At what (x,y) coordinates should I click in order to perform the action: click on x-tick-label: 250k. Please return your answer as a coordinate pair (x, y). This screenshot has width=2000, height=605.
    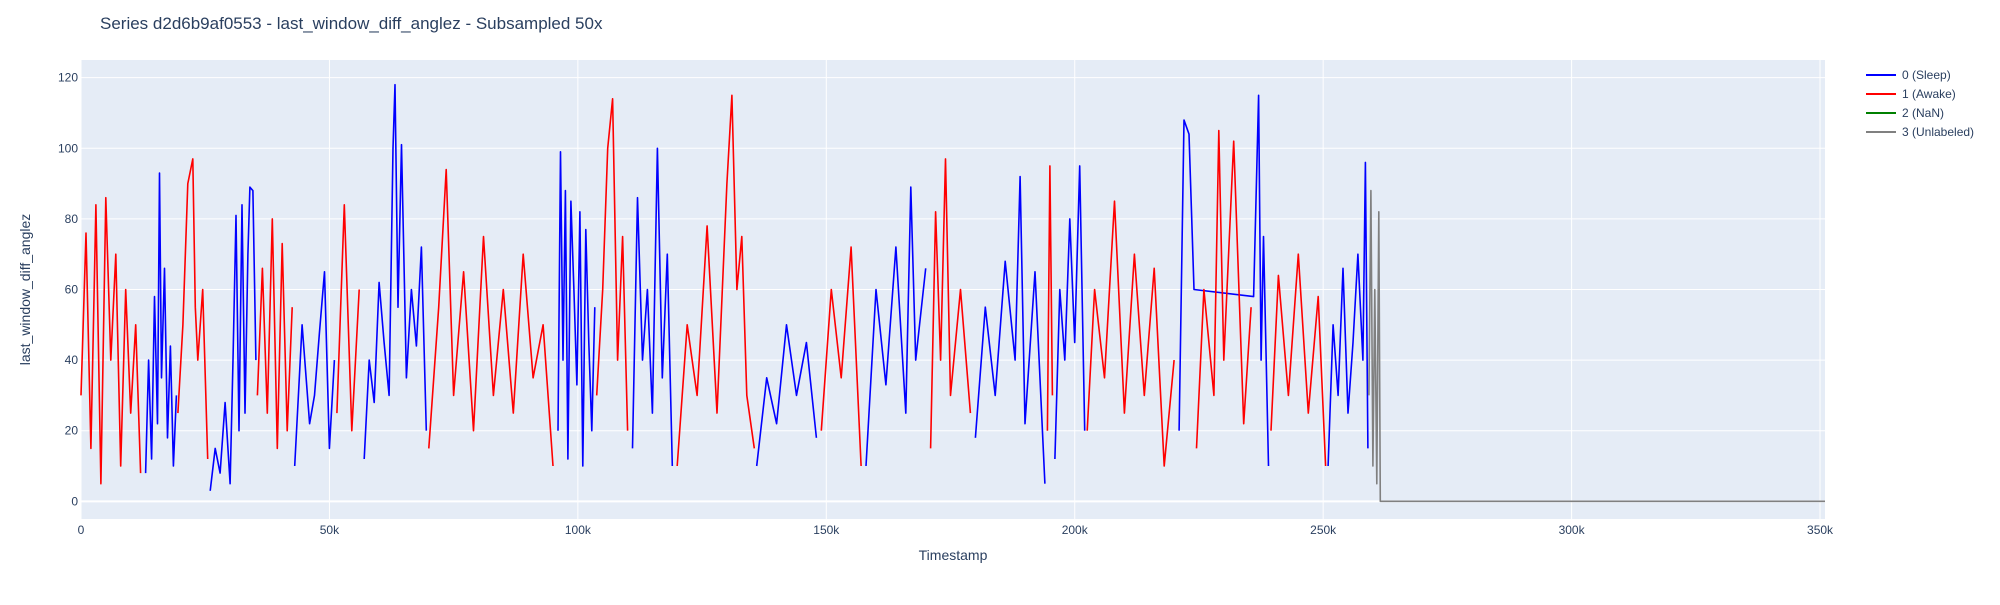
    Looking at the image, I should click on (1323, 530).